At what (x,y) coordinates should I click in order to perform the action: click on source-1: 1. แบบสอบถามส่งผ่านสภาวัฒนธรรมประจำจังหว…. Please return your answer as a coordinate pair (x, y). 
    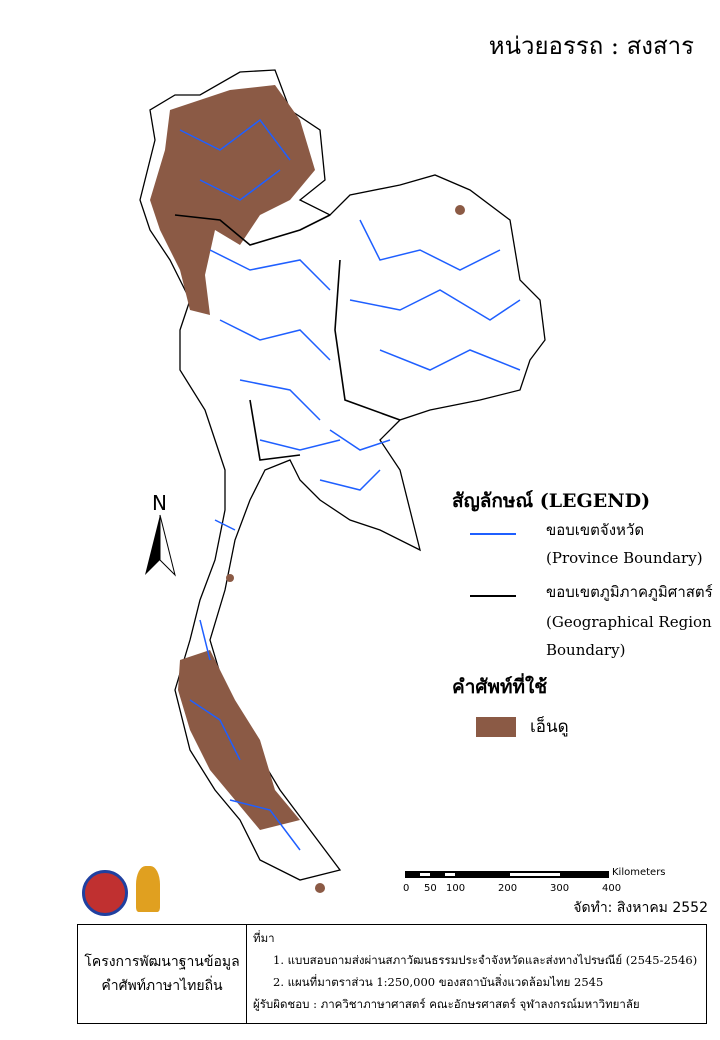
    Looking at the image, I should click on (485, 960).